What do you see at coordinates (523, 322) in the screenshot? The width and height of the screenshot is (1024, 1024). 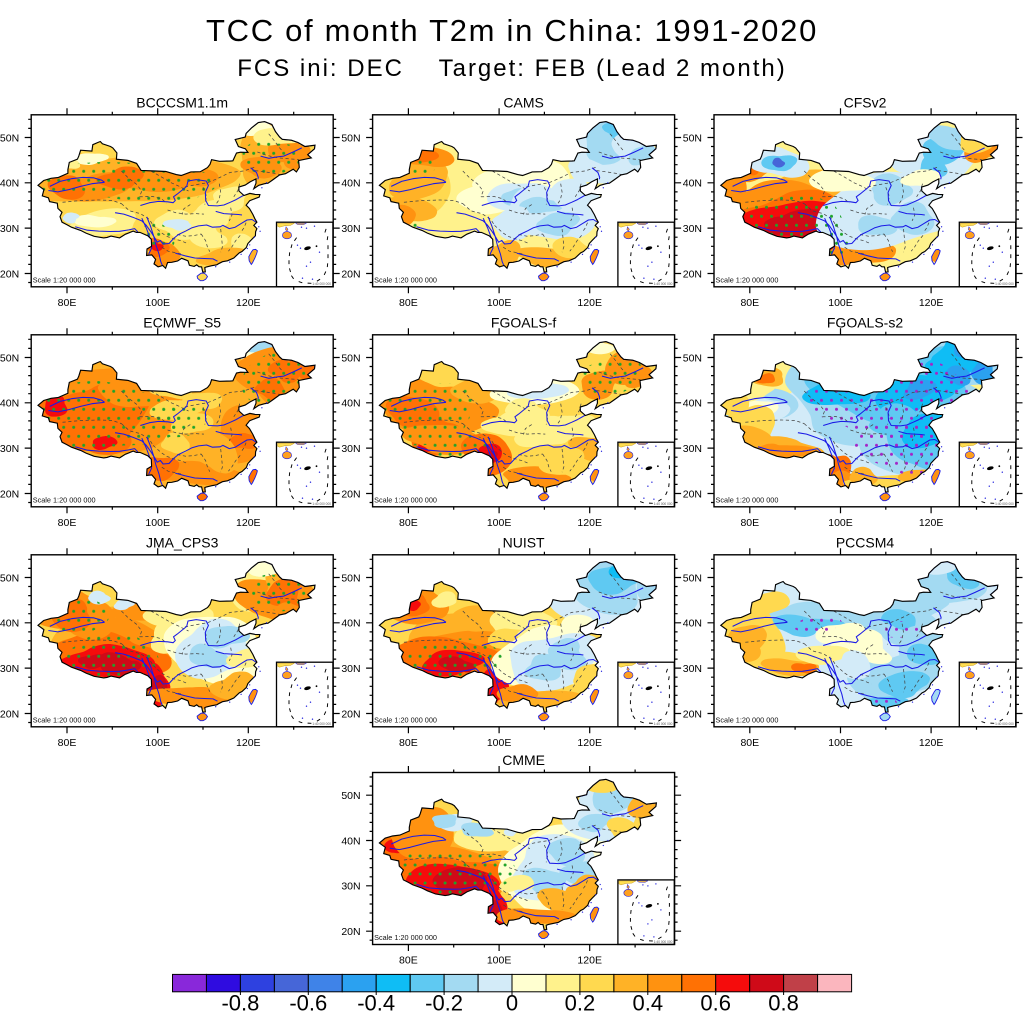 I see `svg-text: FGOALS-f` at bounding box center [523, 322].